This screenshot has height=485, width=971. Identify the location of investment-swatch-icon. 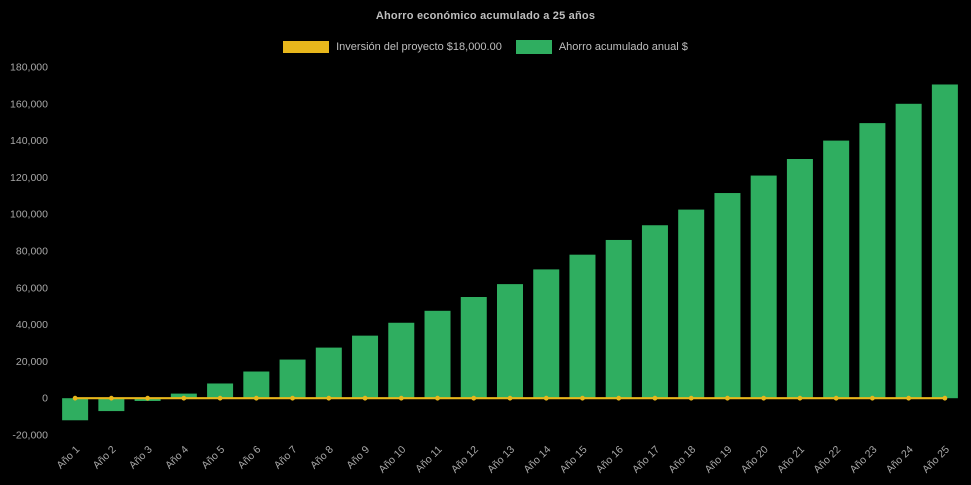
(306, 47).